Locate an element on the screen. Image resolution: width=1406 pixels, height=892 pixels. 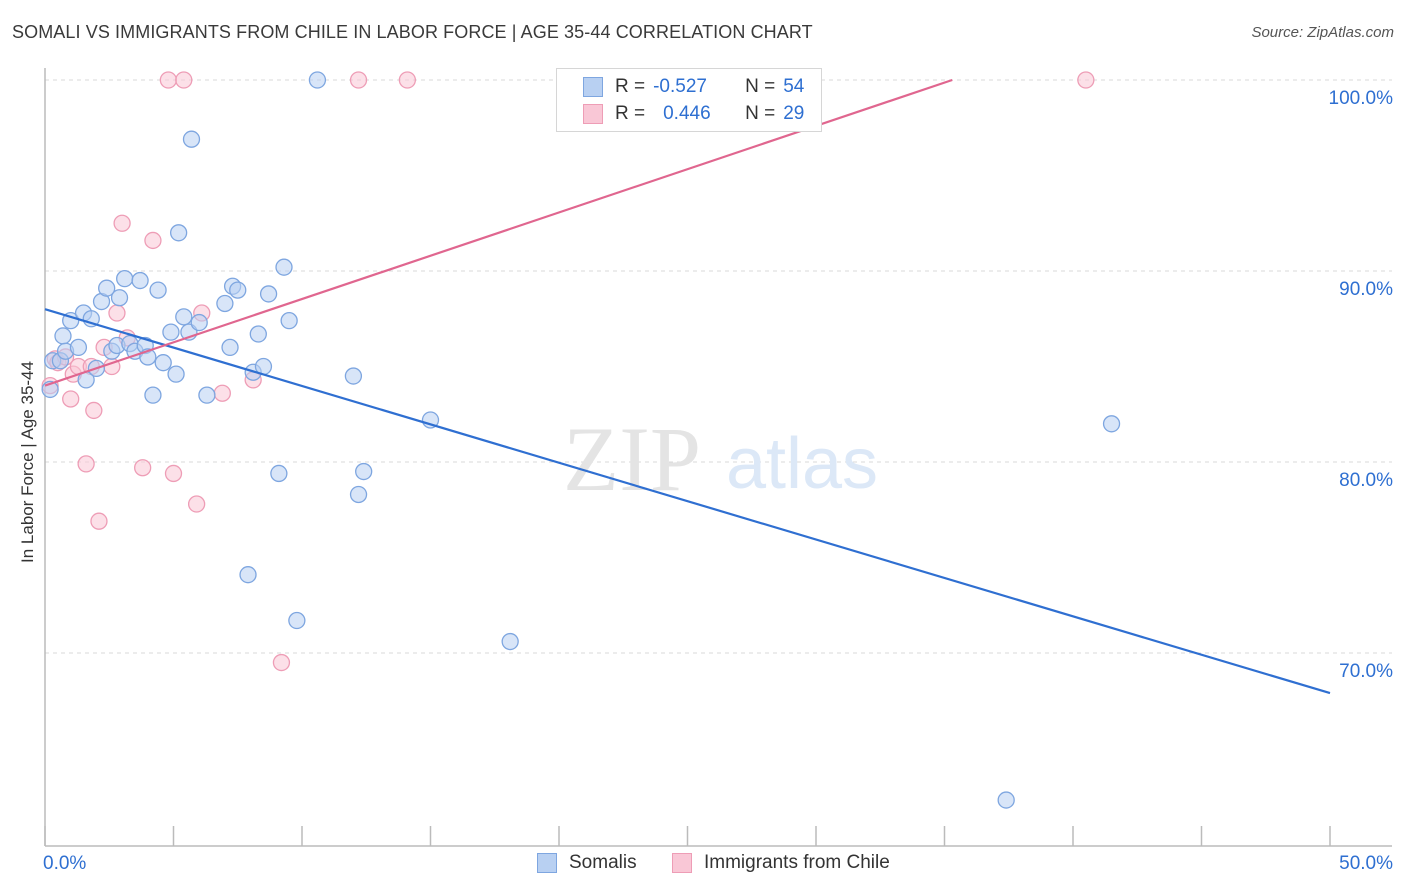
y-tick-label-70: 70.0% is located at coordinates (1366, 671).